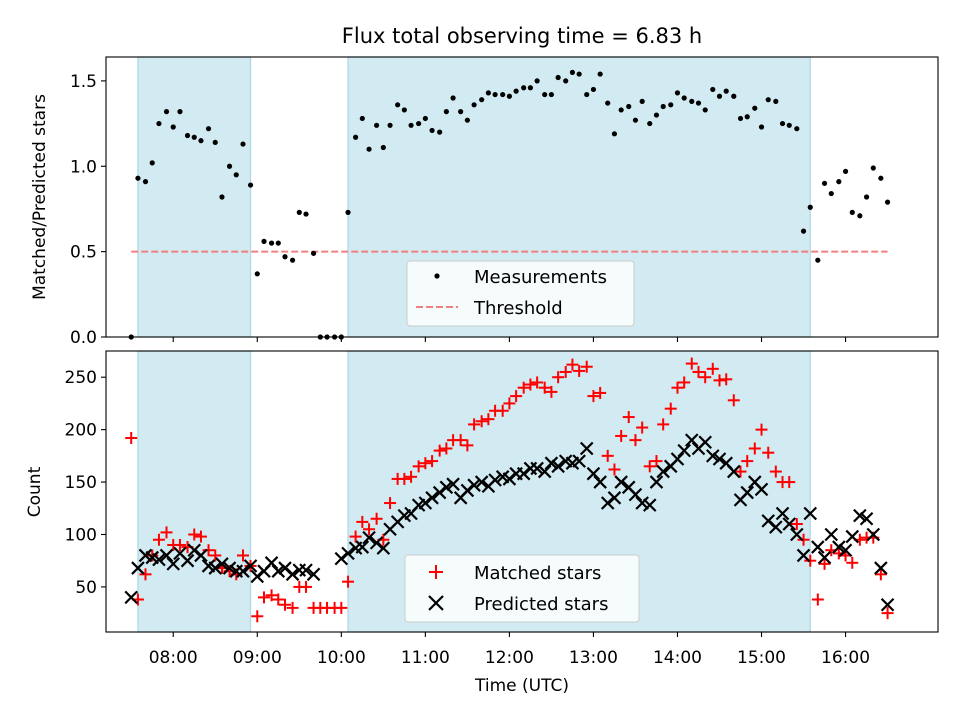 The height and width of the screenshot is (720, 960). I want to click on legend-predicted-label: Predicted stars, so click(541, 604).